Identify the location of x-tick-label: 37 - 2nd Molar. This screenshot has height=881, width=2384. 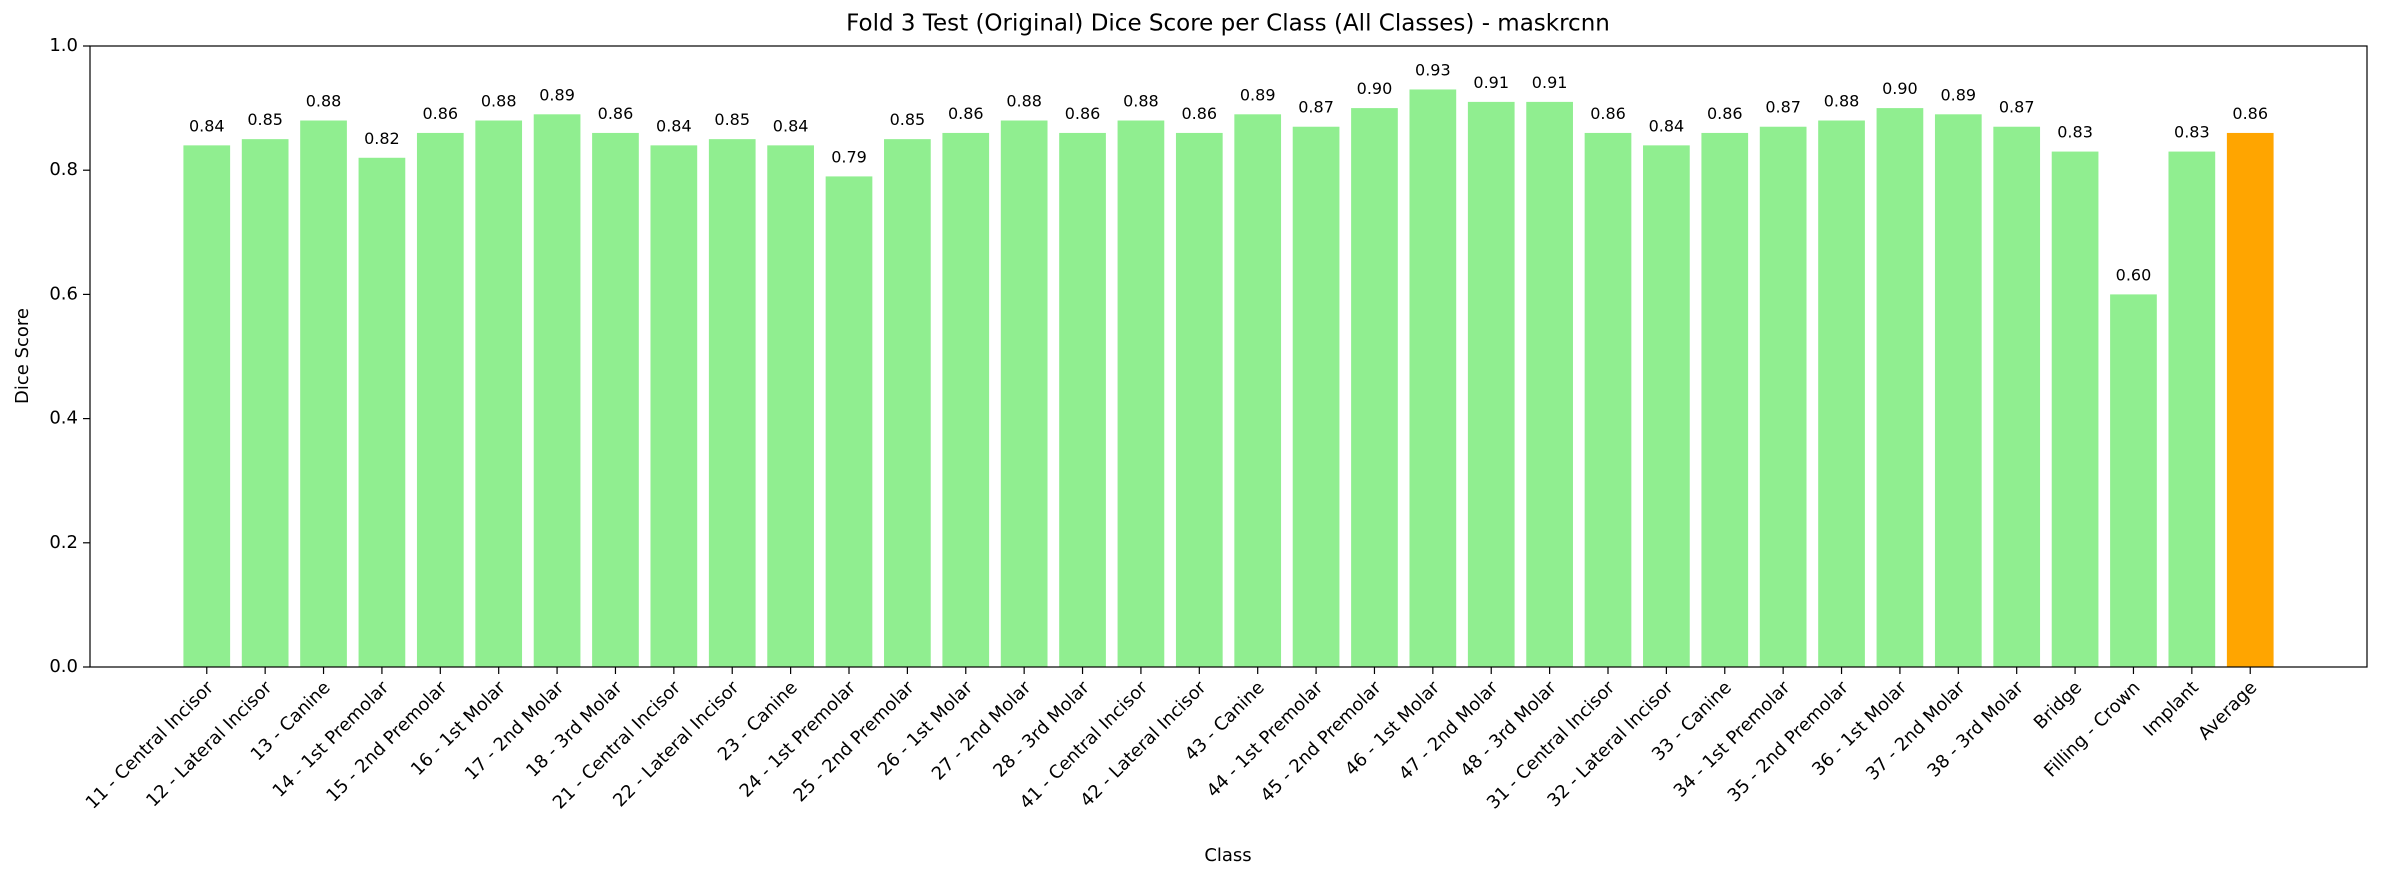
(1916, 731).